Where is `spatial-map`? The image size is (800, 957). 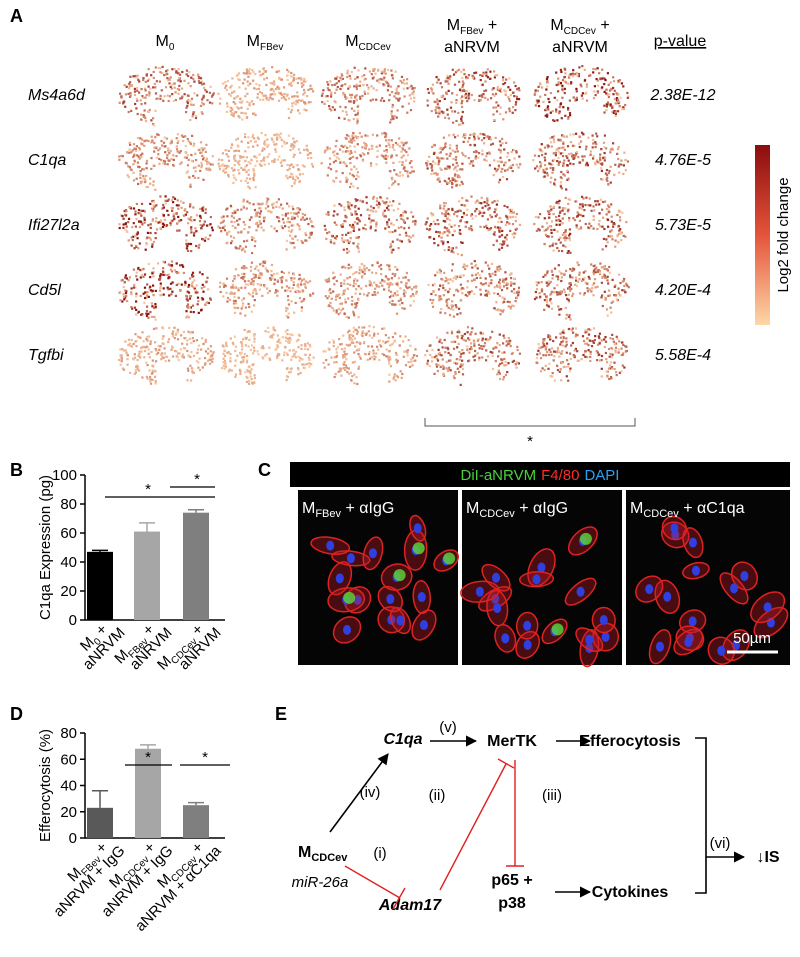
spatial-map is located at coordinates (473, 226).